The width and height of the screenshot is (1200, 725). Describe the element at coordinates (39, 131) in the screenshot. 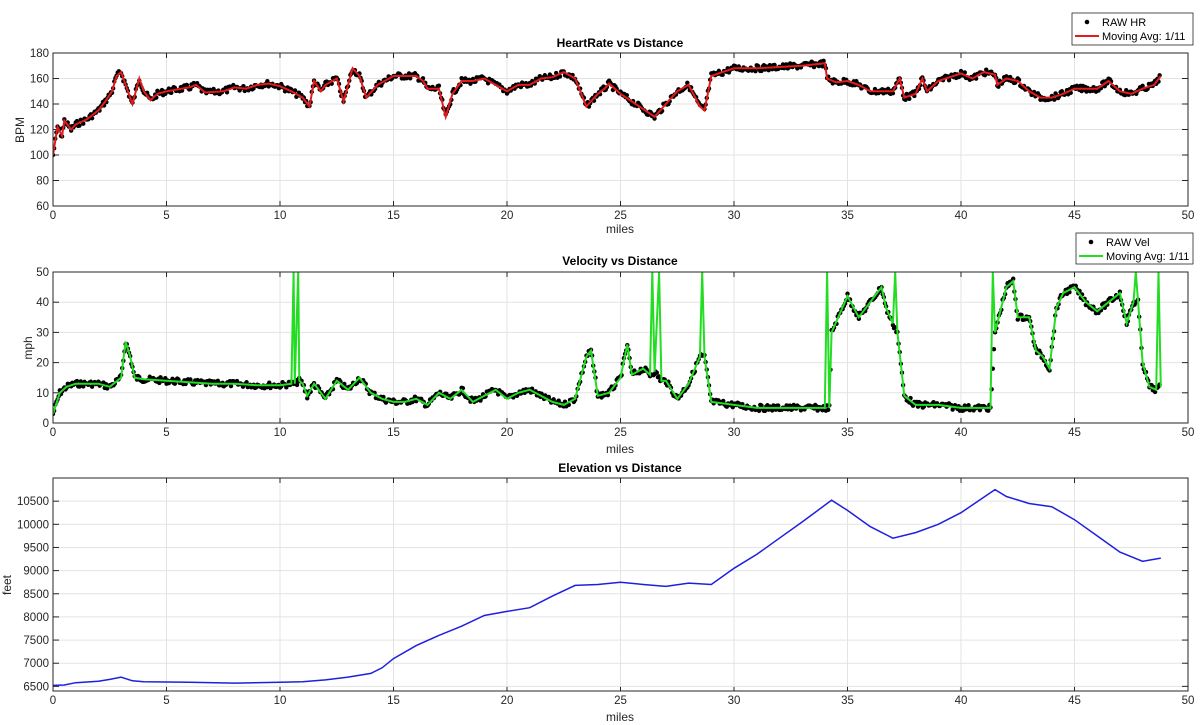

I see `y-tick-label: 120` at that location.